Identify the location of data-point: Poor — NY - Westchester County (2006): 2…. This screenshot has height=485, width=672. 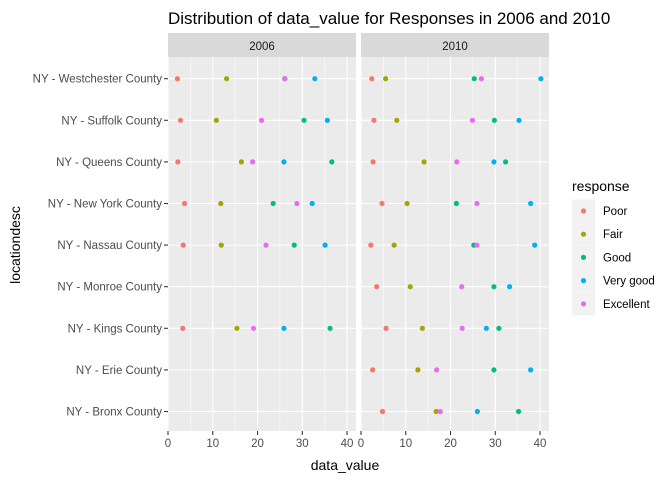
(177, 79).